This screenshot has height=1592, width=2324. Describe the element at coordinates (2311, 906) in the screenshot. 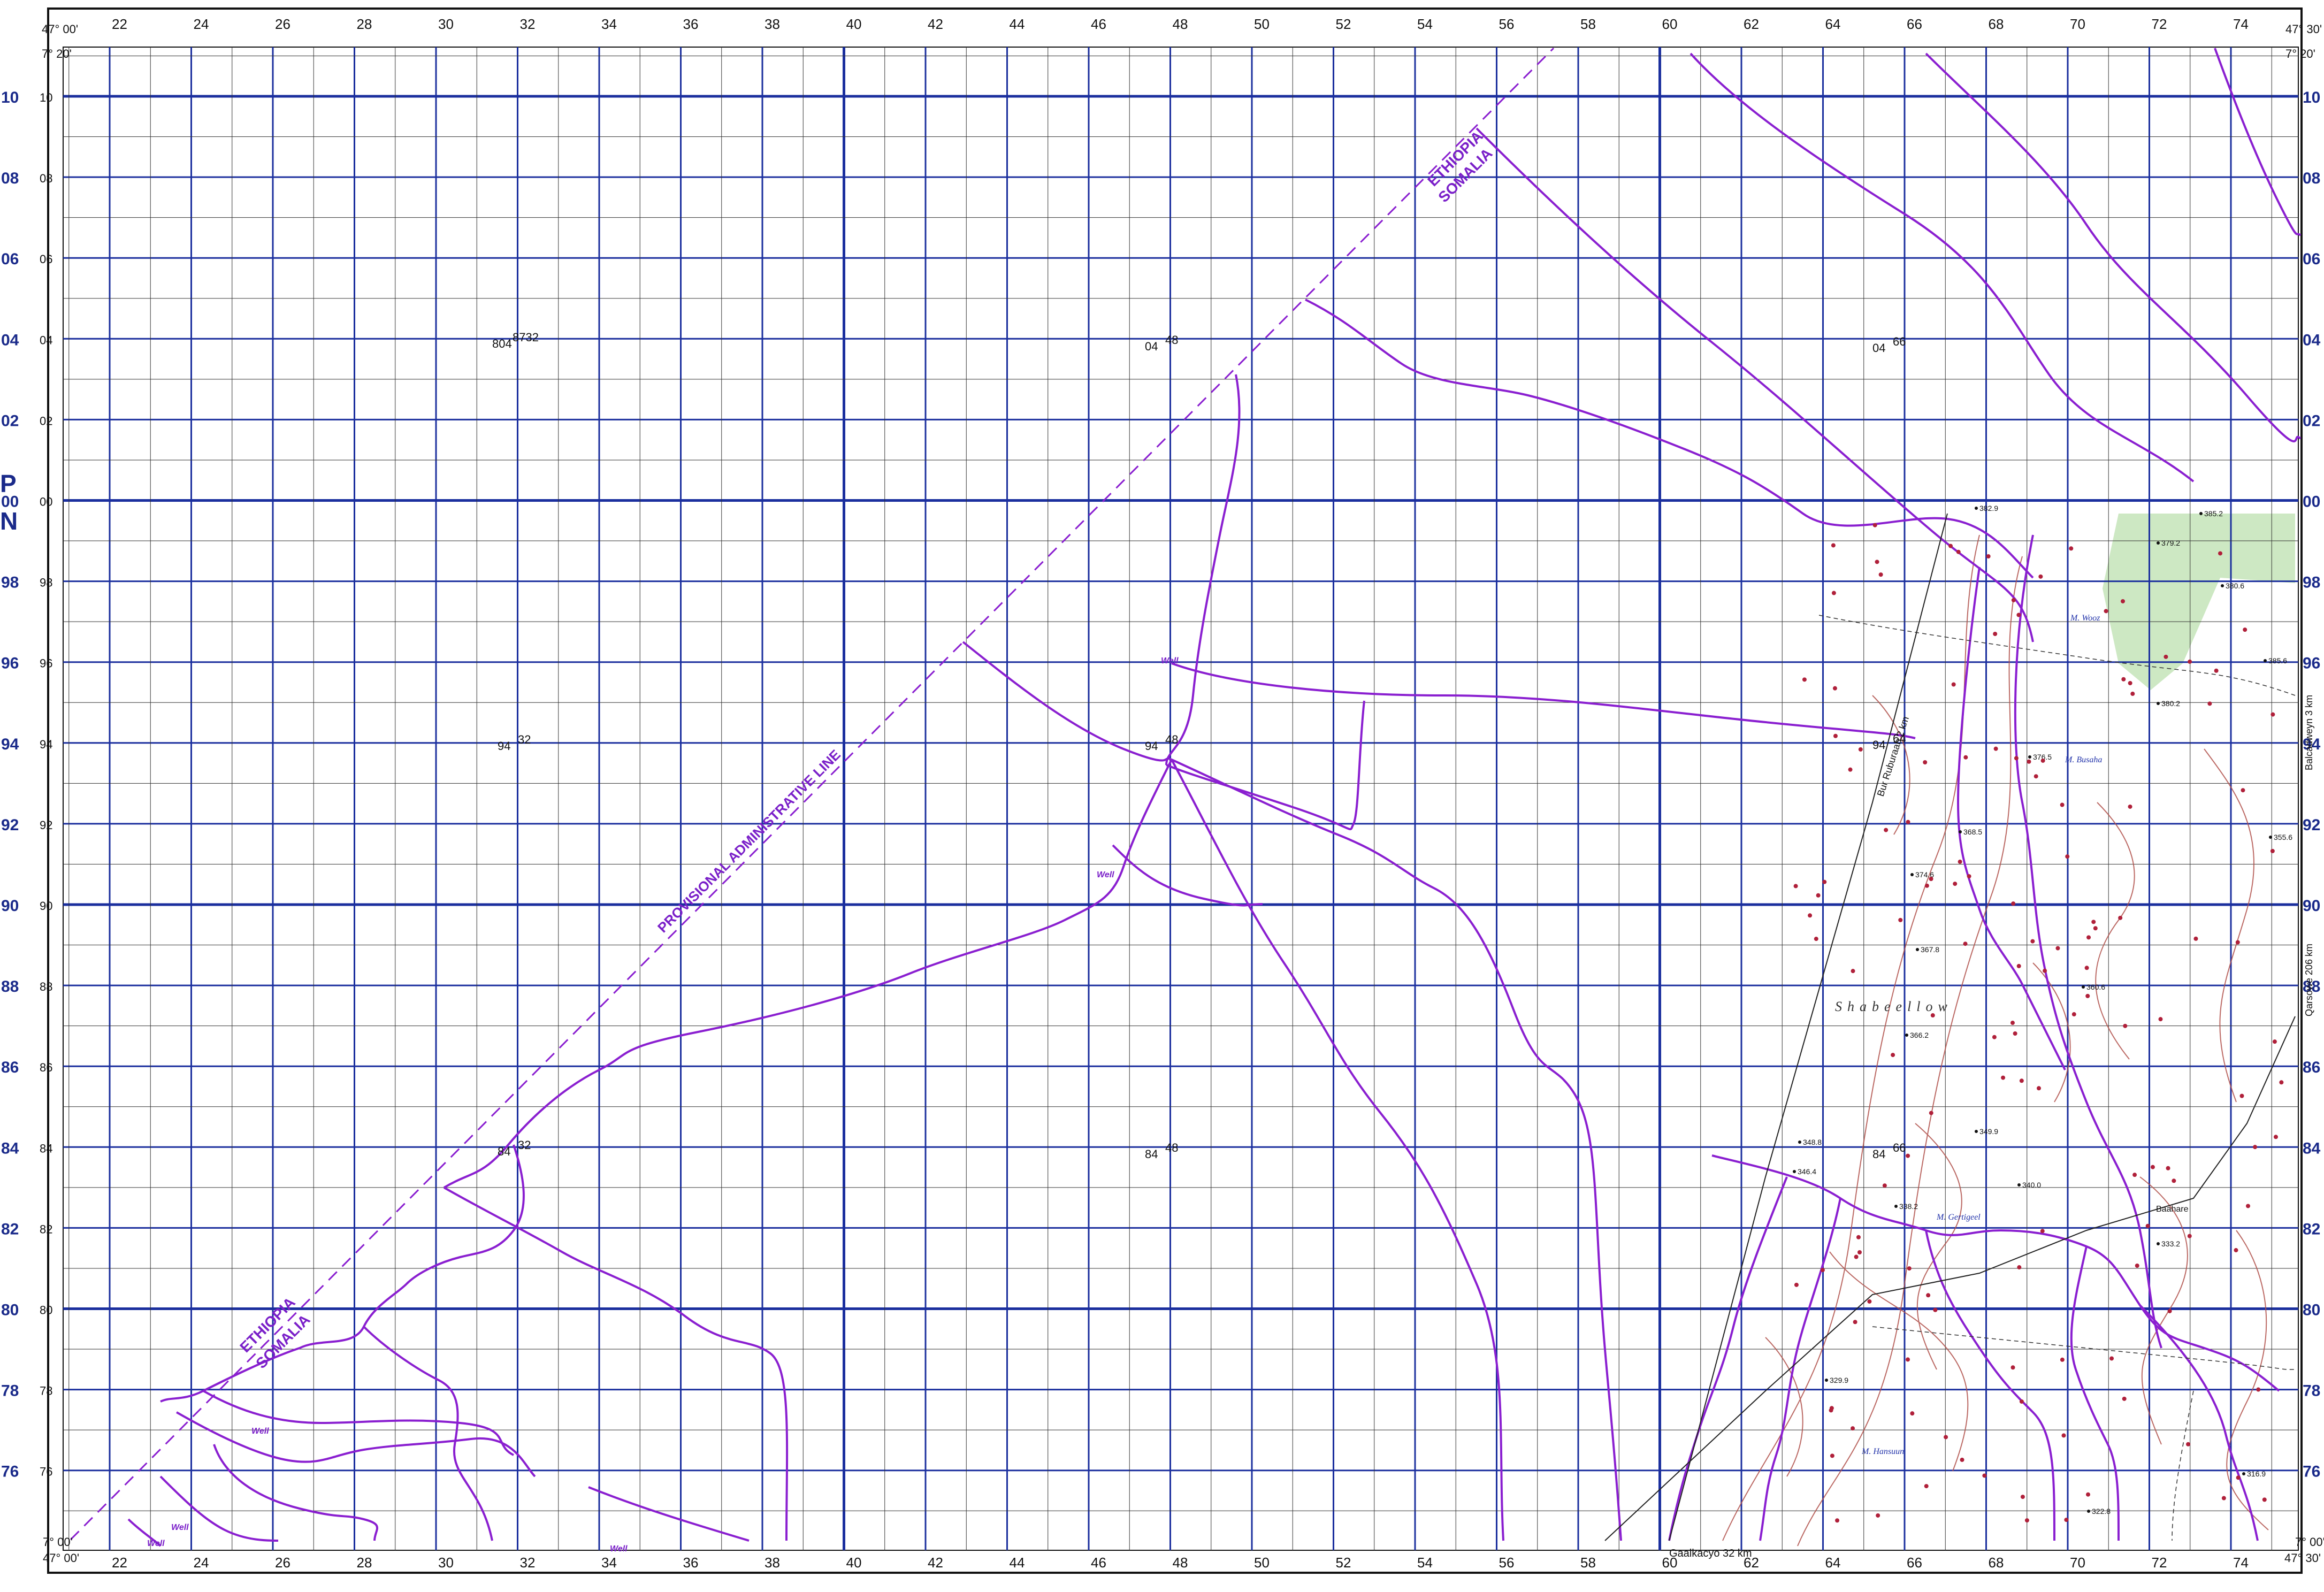

I see `northing-label-right: 90` at that location.